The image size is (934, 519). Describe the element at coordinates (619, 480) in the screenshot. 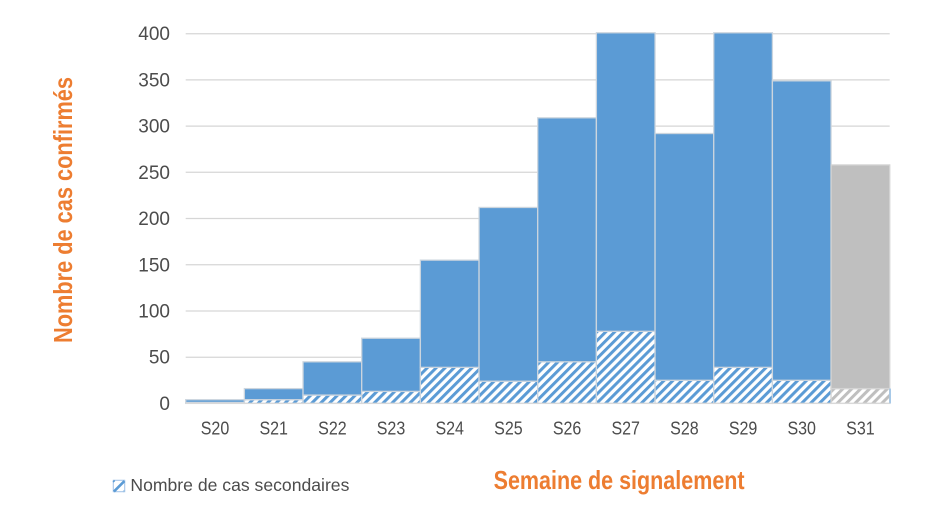

I see `svg-text: Semaine de signalement` at that location.